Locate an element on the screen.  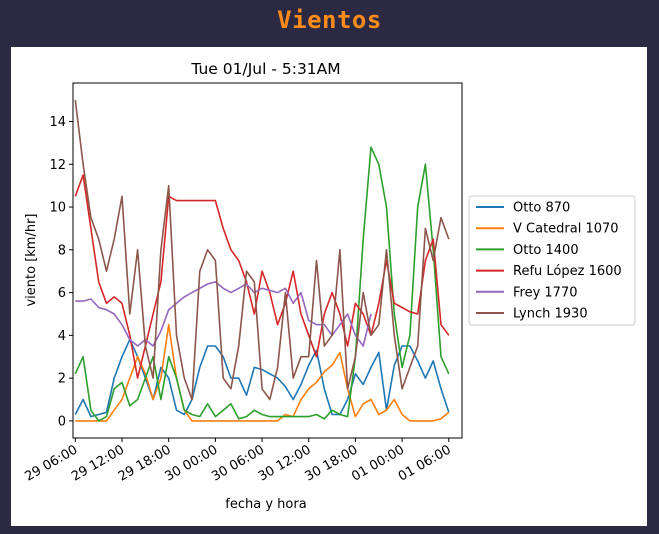
y-tick-label: 12 is located at coordinates (57, 165).